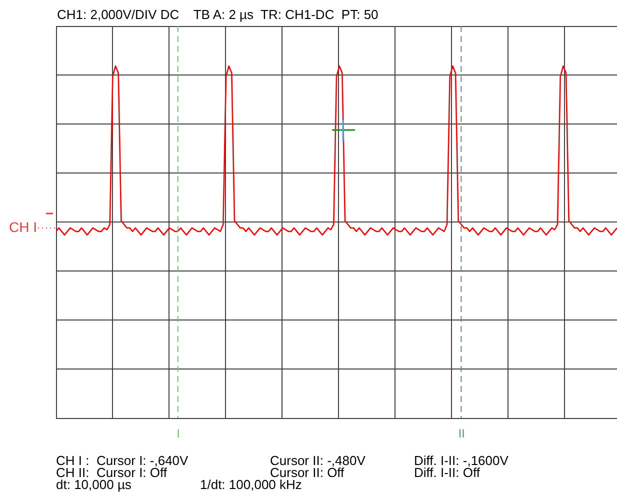 The height and width of the screenshot is (495, 617). Describe the element at coordinates (462, 433) in the screenshot. I see `x-tick-label: II` at that location.